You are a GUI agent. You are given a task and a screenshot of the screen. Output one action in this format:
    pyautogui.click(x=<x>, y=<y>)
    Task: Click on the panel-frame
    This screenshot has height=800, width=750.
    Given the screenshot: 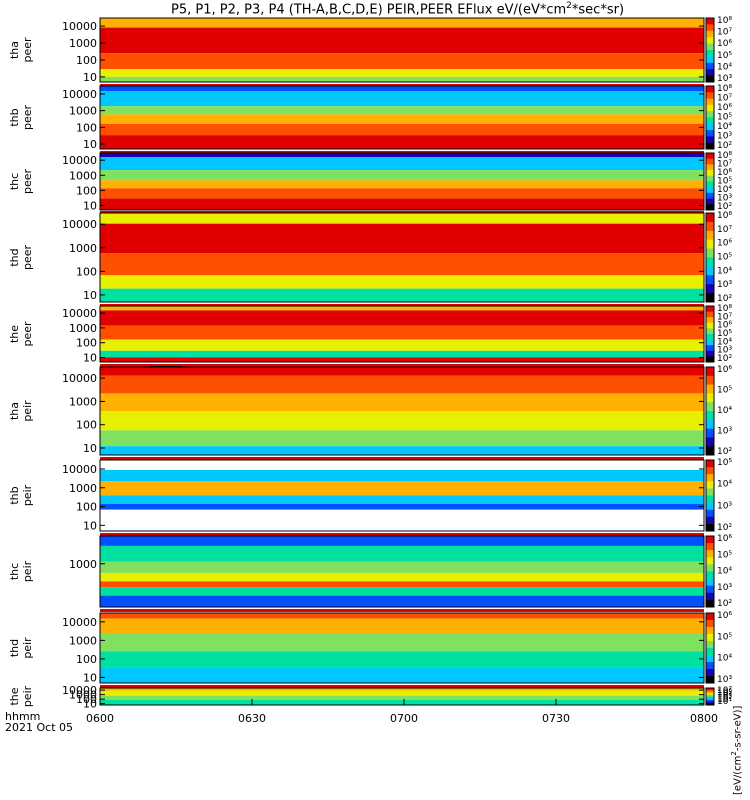 What is the action you would take?
    pyautogui.click(x=402, y=696)
    